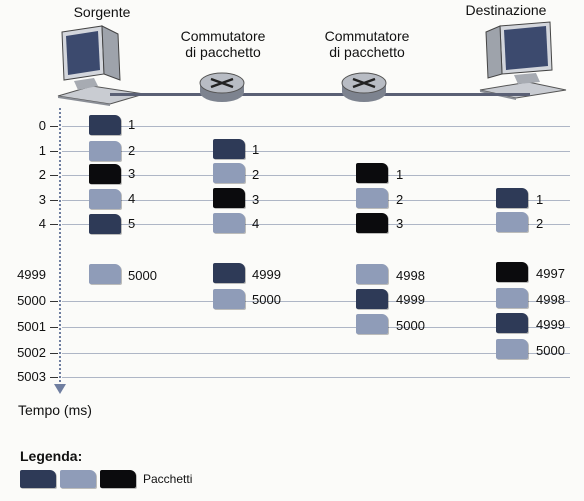  Describe the element at coordinates (118, 479) in the screenshot. I see `legend-swatch-black` at that location.